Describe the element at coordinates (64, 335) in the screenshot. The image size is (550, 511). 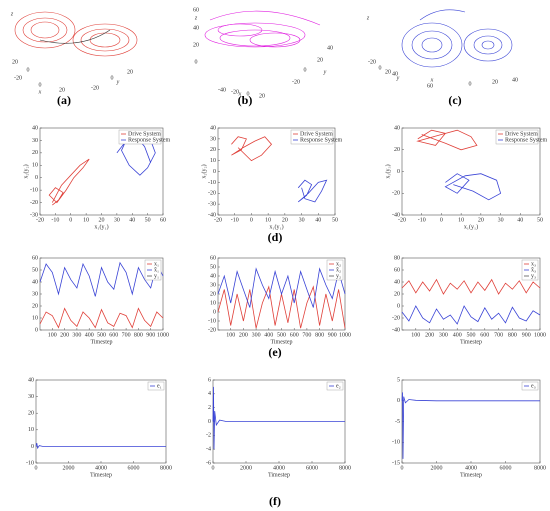
I see `x-tick-label: 200` at that location.